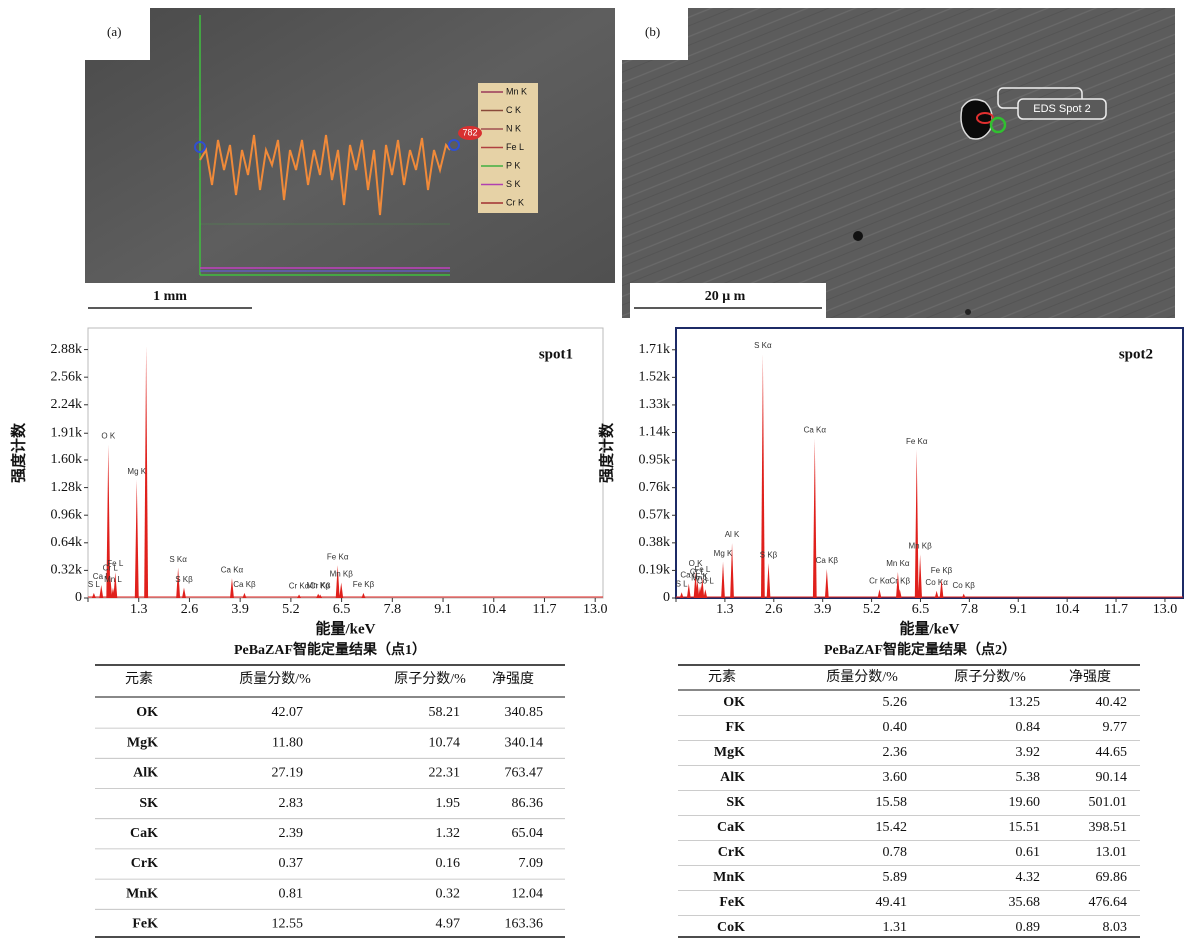  What do you see at coordinates (823, 609) in the screenshot?
I see `x-tick-label: 3.9` at bounding box center [823, 609].